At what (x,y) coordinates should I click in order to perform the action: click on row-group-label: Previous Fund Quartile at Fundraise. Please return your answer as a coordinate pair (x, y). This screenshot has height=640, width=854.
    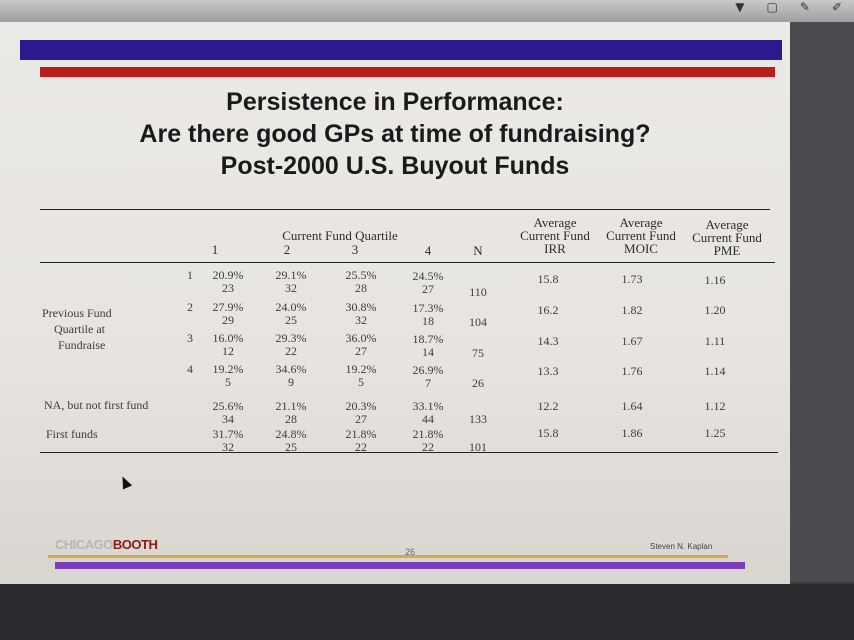
    Looking at the image, I should click on (77, 329).